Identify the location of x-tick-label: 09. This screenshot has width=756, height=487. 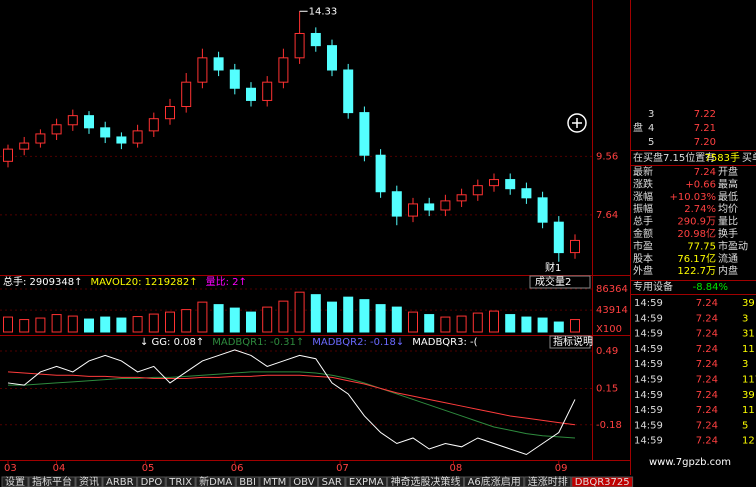
(561, 468).